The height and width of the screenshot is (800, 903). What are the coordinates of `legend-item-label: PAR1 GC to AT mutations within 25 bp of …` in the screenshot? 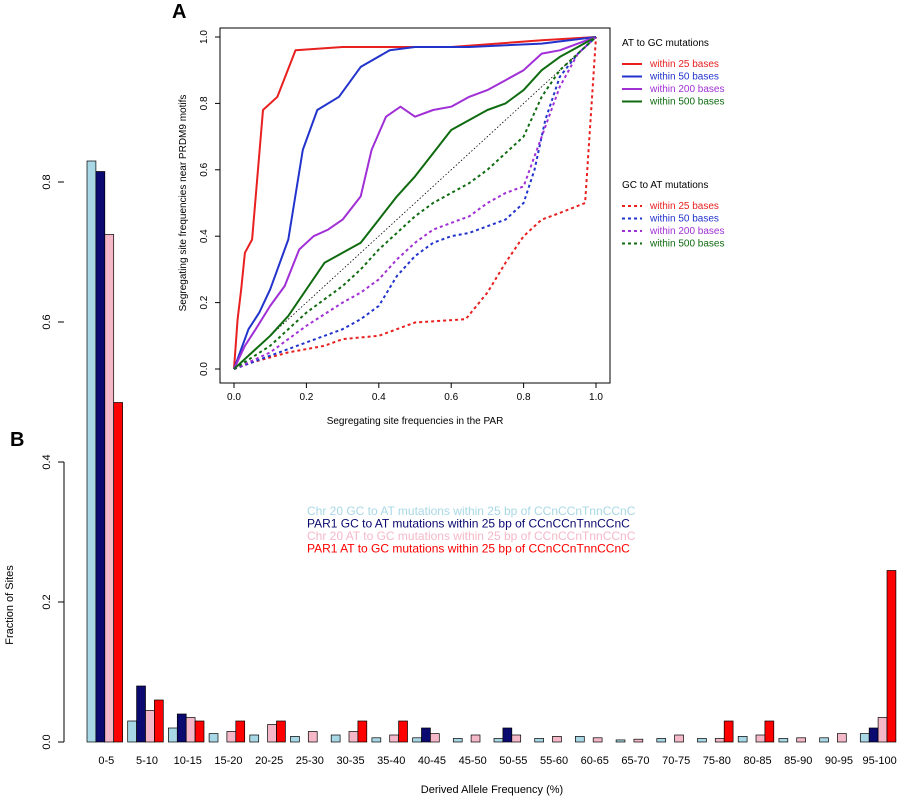 It's located at (468, 524).